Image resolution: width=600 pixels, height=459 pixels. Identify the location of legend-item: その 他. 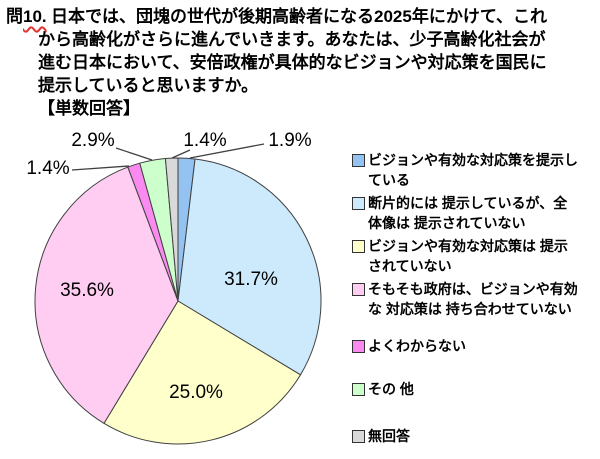
(473, 389).